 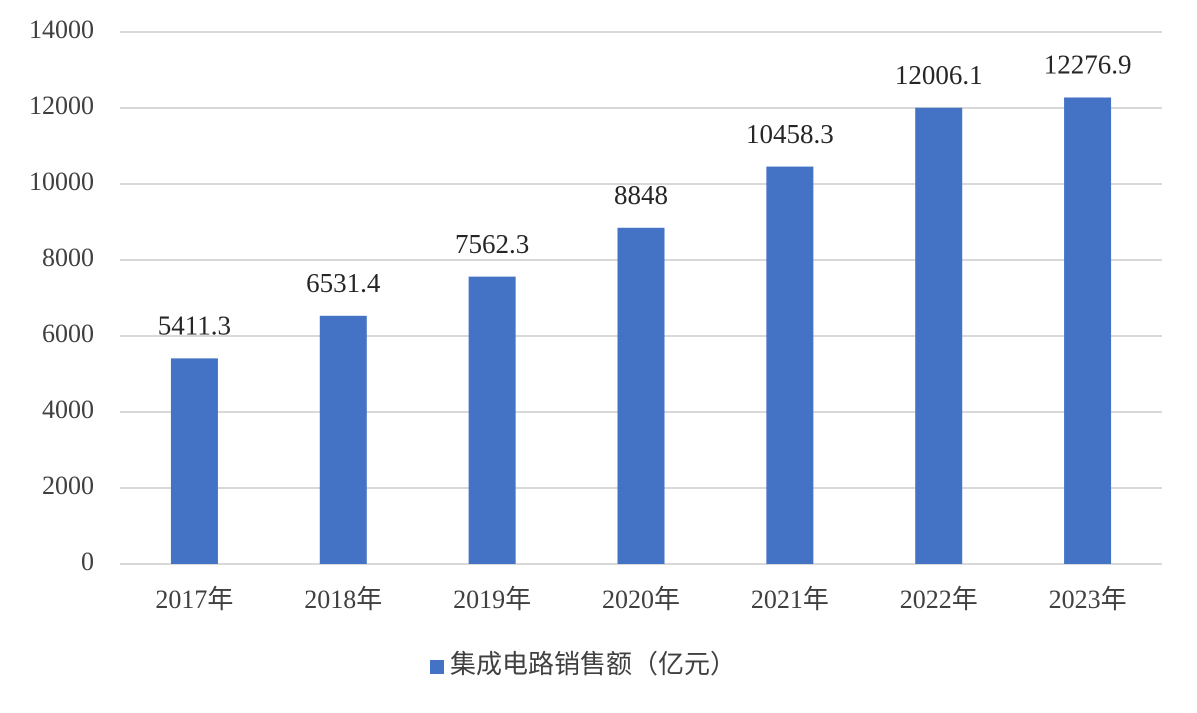 I want to click on y-tick-label: 0, so click(x=87, y=561).